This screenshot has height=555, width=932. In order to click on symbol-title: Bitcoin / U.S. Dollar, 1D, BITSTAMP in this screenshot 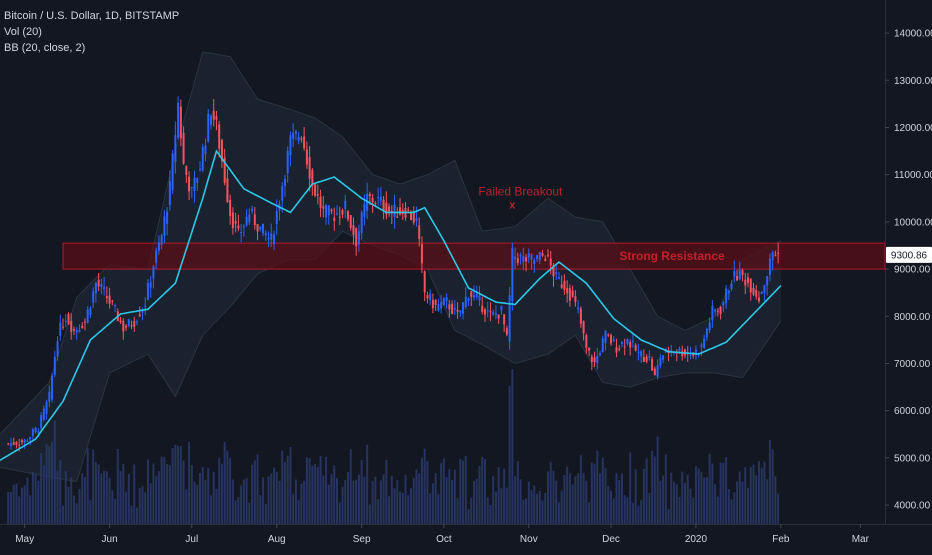, I will do `click(92, 16)`.